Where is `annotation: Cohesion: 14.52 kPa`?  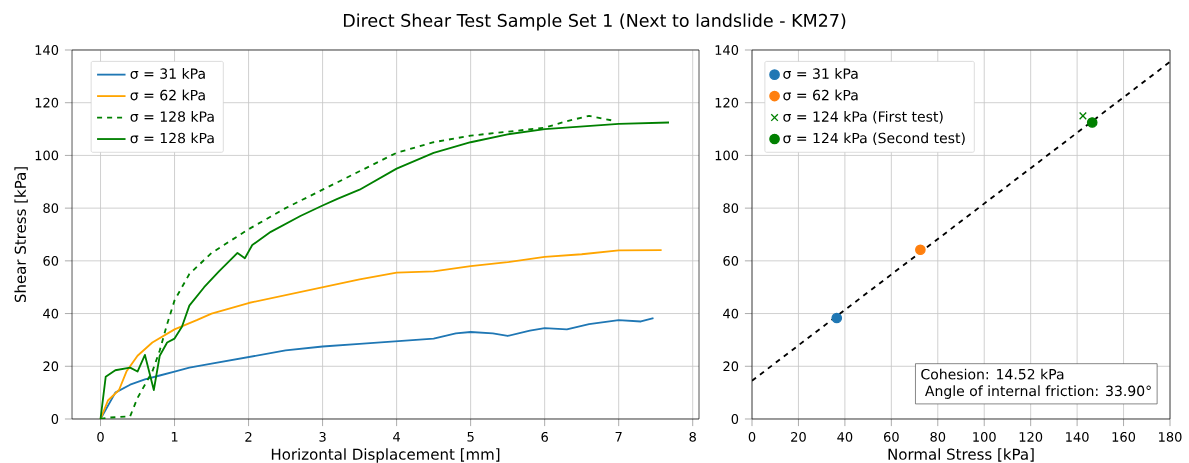
annotation: Cohesion: 14.52 kPa is located at coordinates (992, 374).